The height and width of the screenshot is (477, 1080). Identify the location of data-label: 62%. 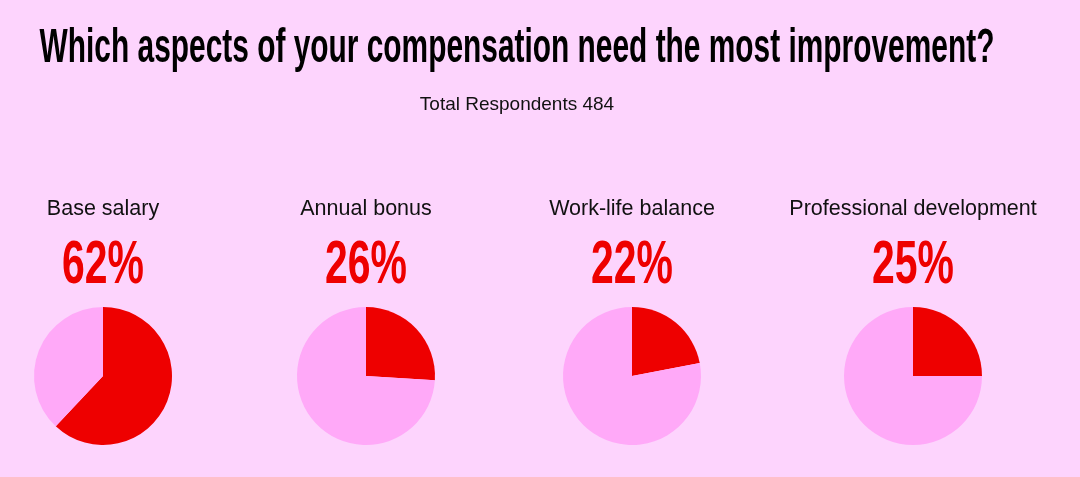
(103, 261).